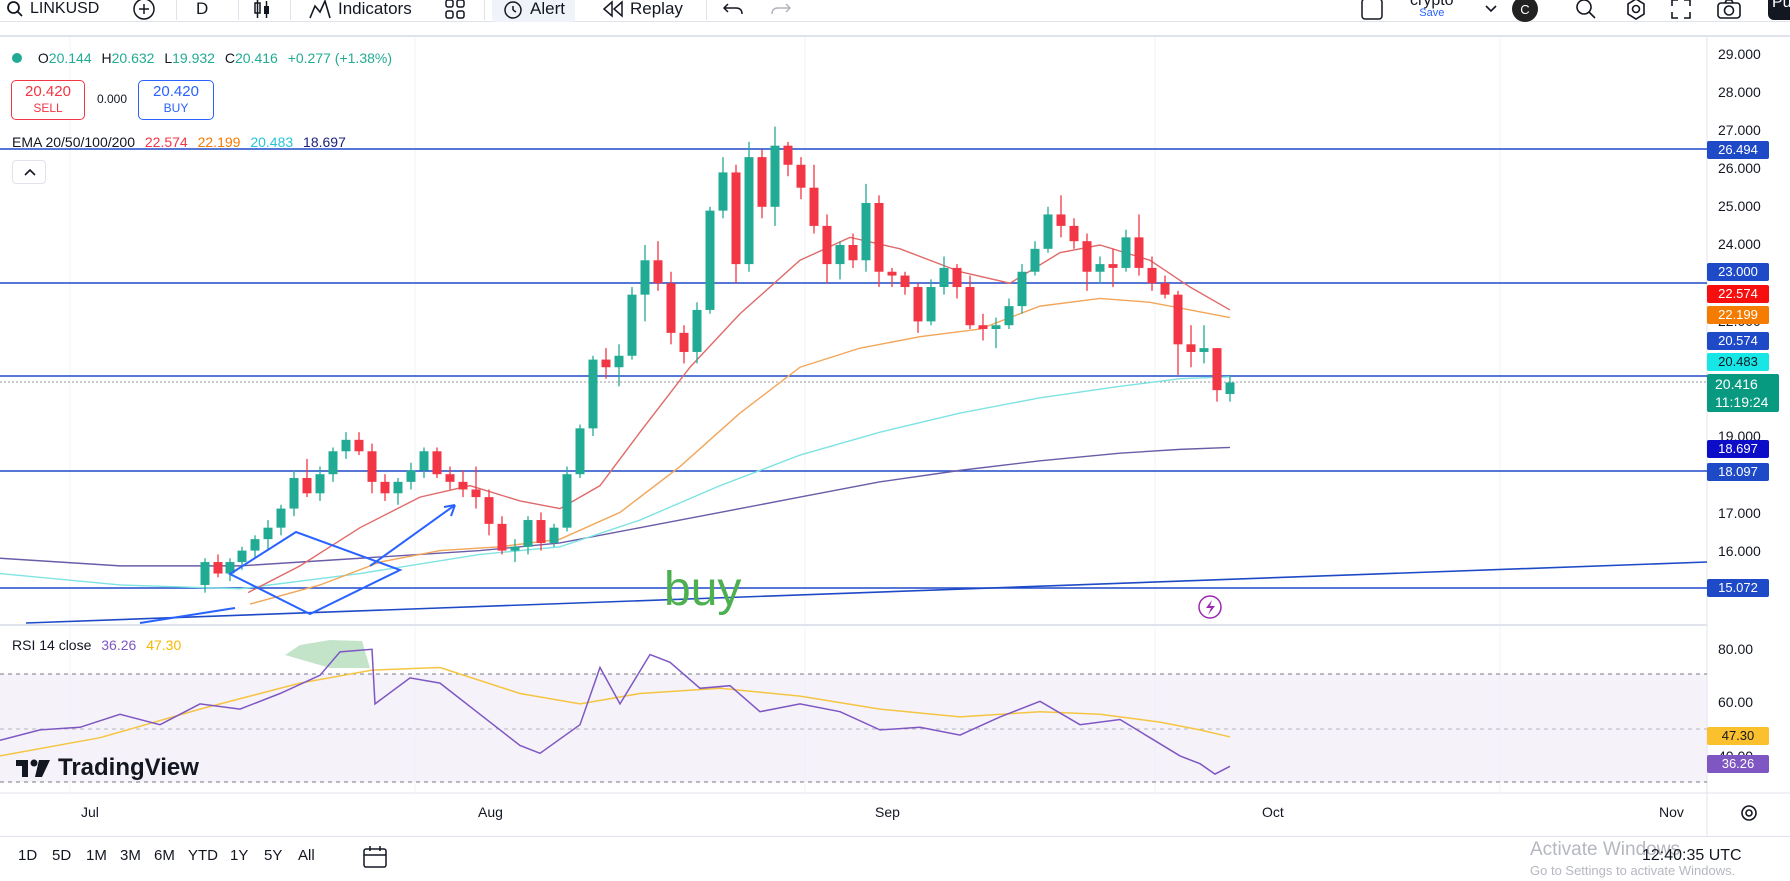 The height and width of the screenshot is (881, 1790). What do you see at coordinates (853, 728) in the screenshot?
I see `rsi-band` at bounding box center [853, 728].